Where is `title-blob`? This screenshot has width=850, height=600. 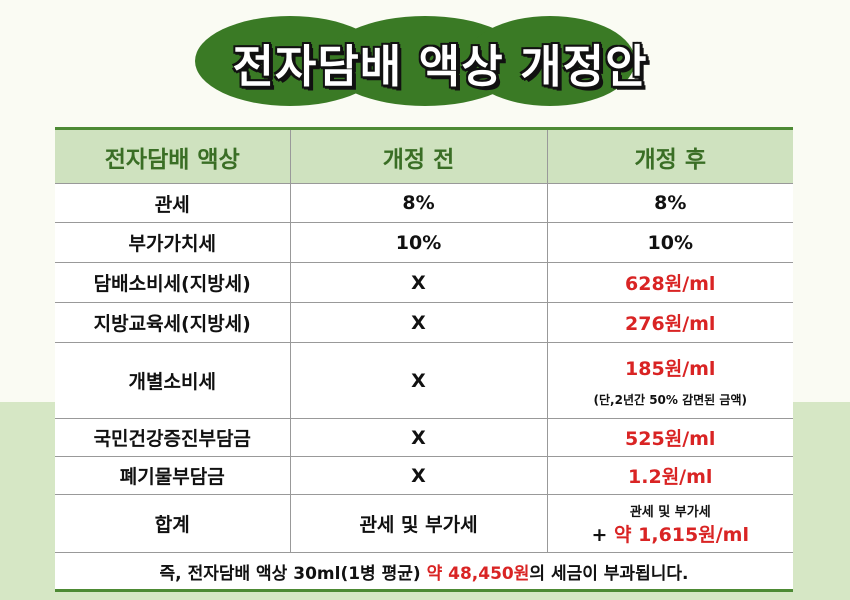
title-blob is located at coordinates (550, 61).